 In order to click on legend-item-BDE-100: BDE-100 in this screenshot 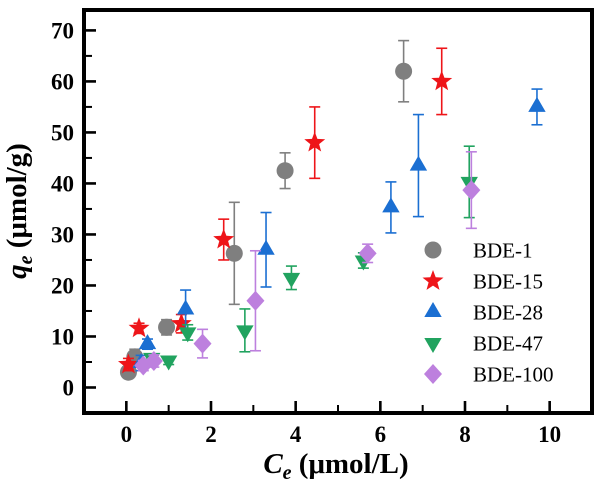, I will do `click(489, 375)`.